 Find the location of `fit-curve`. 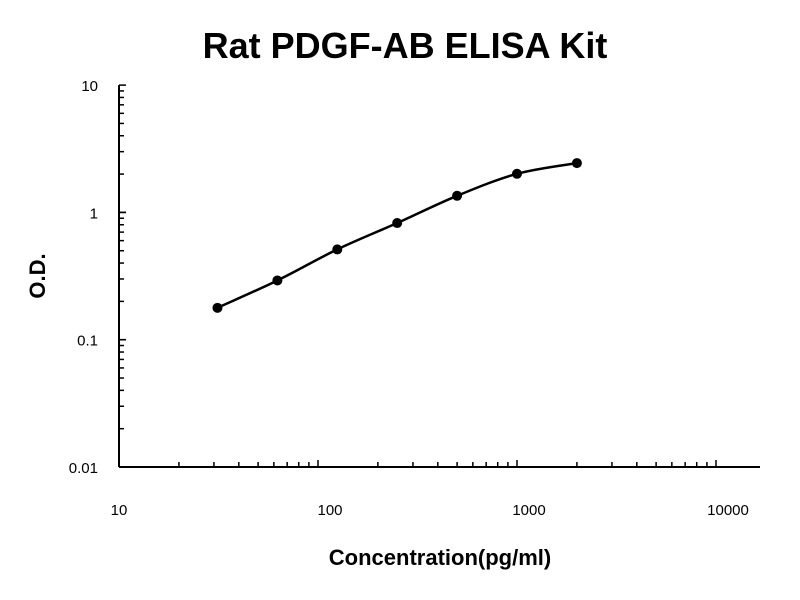

fit-curve is located at coordinates (397, 235).